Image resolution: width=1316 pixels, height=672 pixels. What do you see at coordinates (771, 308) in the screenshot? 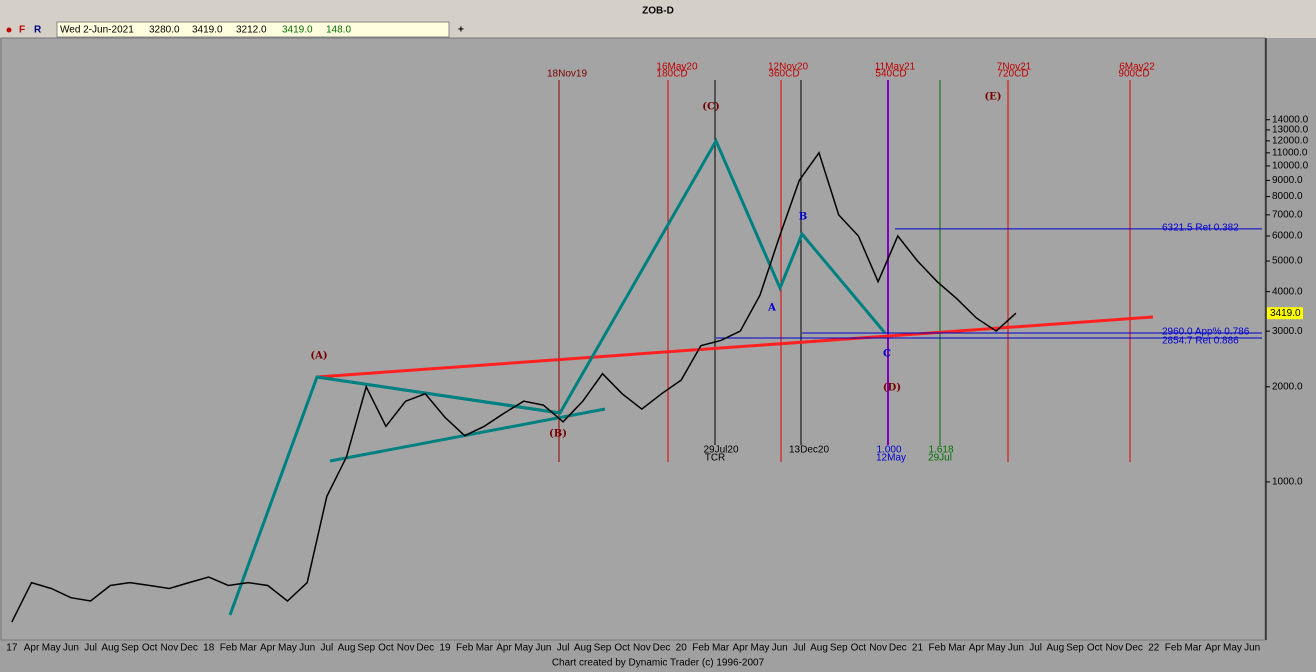
I see `annotation: A` at bounding box center [771, 308].